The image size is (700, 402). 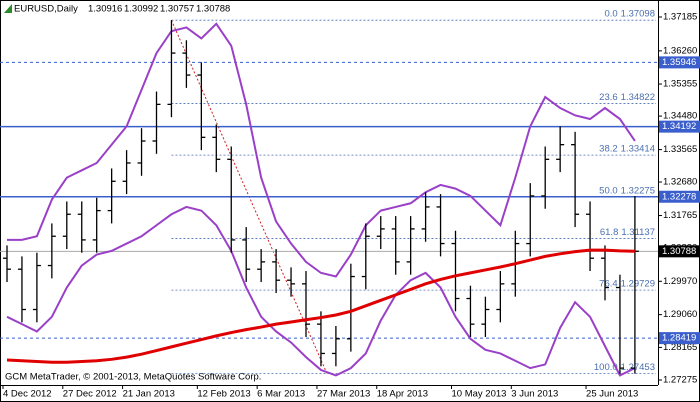 What do you see at coordinates (27, 394) in the screenshot?
I see `x-tick-label: 4 Dec 2012` at bounding box center [27, 394].